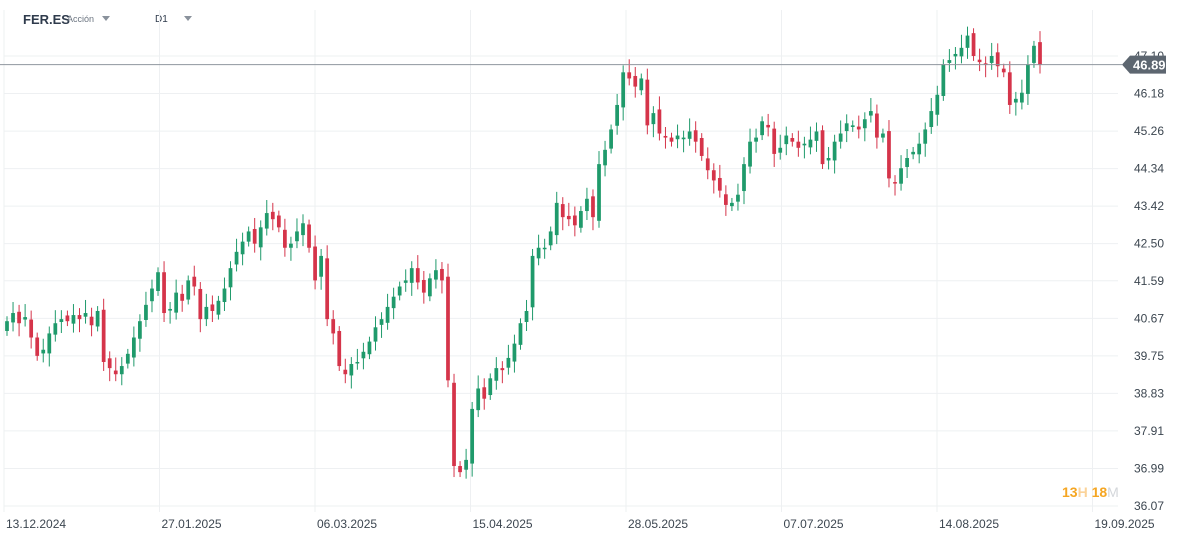 The height and width of the screenshot is (540, 1199). Describe the element at coordinates (1149, 131) in the screenshot. I see `y-tick-label: 45.26` at that location.